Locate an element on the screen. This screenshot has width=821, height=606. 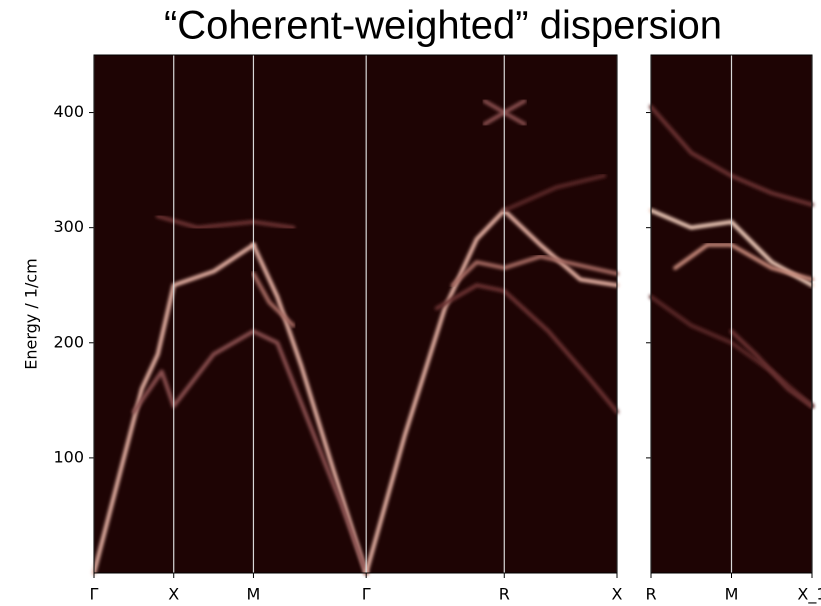
y-tick-label: 400 is located at coordinates (68, 111).